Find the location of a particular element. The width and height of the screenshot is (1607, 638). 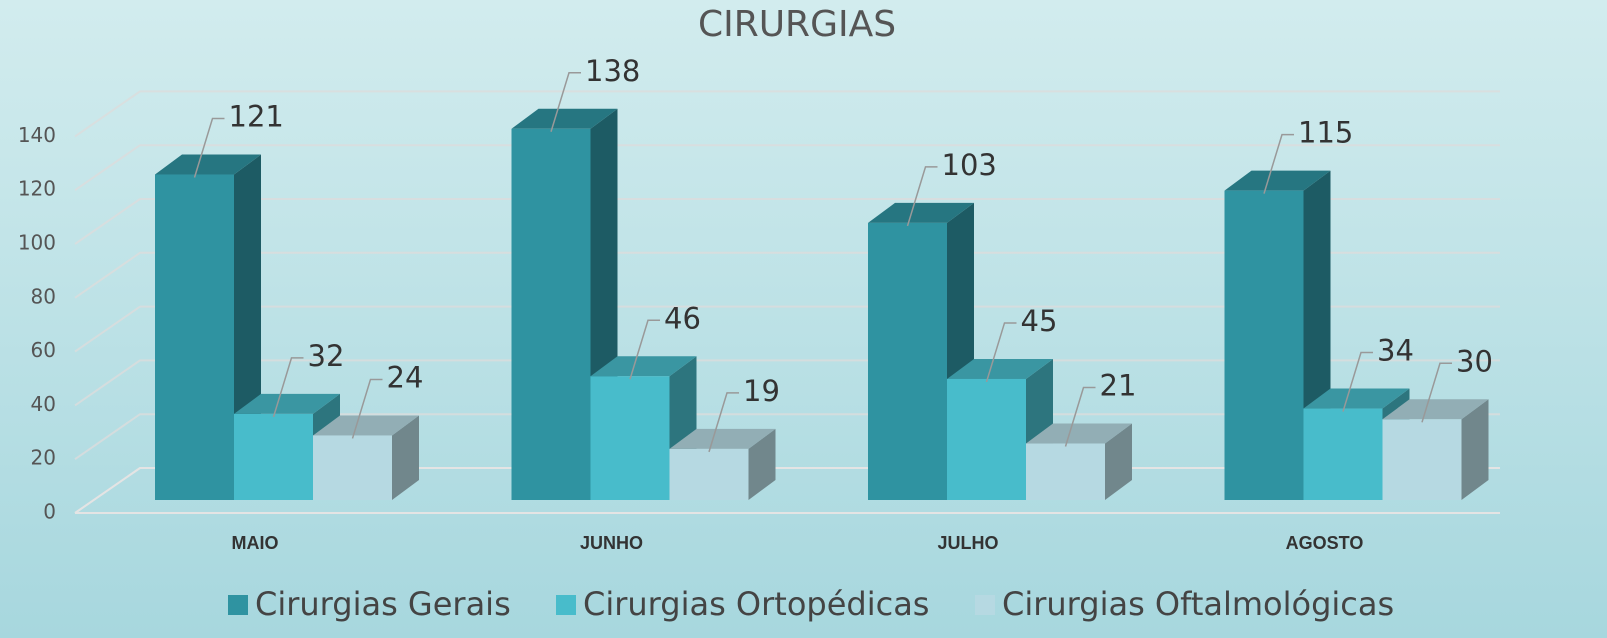

data-label: 32 is located at coordinates (326, 356).